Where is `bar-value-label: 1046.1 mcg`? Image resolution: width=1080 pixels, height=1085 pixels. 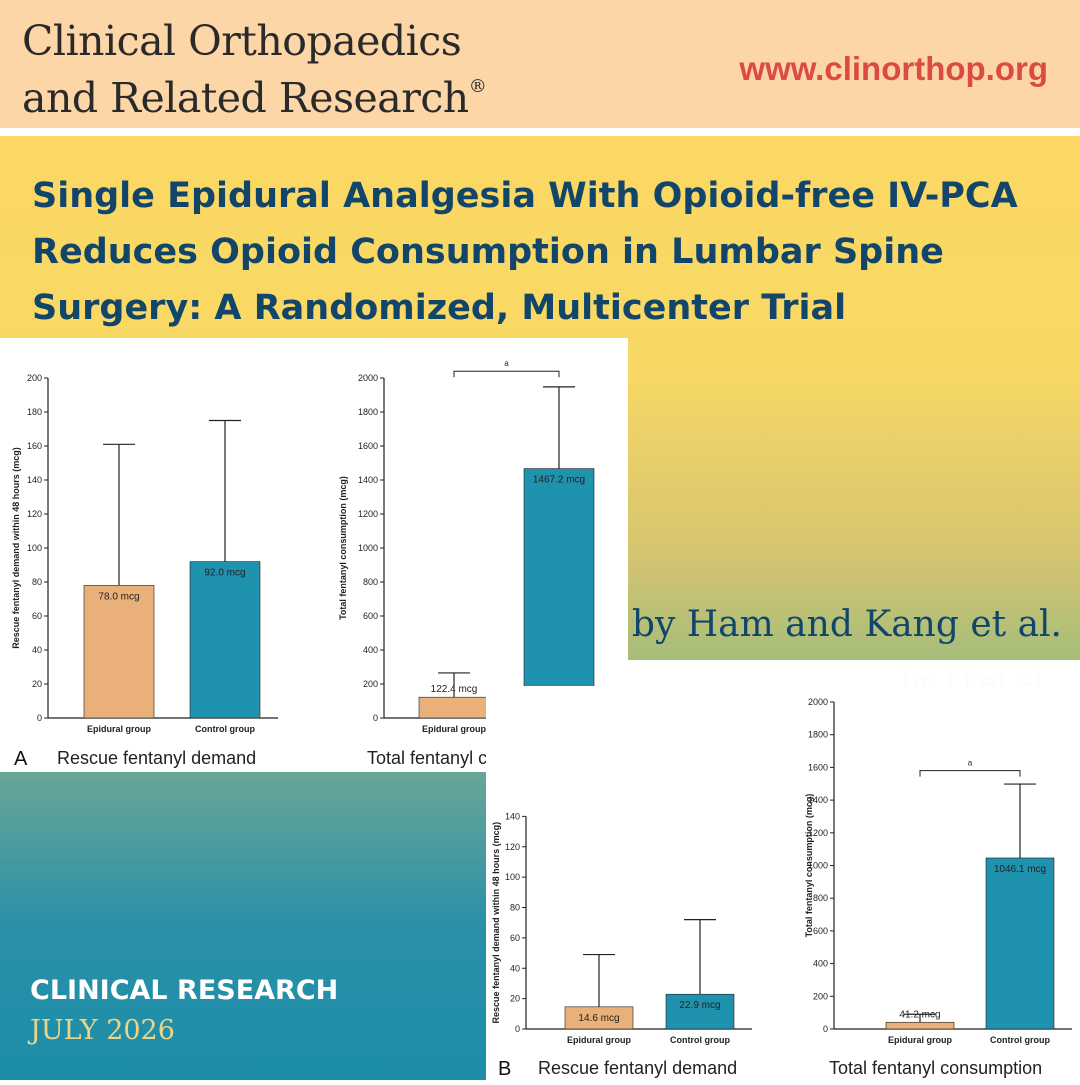 bar-value-label: 1046.1 mcg is located at coordinates (1020, 869).